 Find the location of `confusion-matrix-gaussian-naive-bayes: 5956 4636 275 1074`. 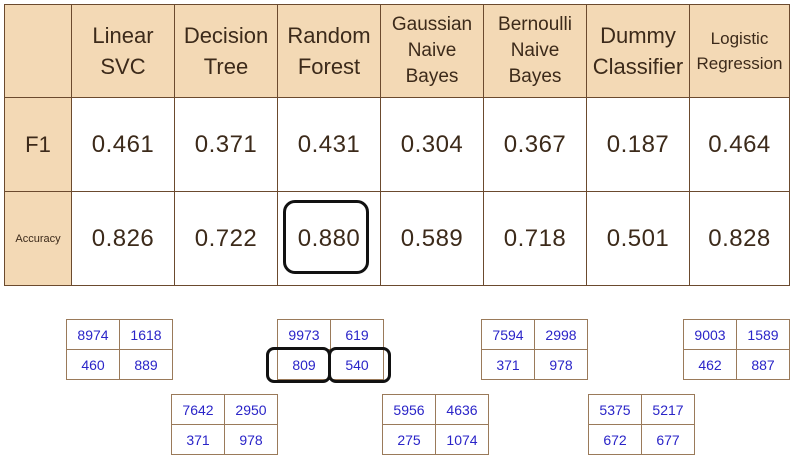

confusion-matrix-gaussian-naive-bayes: 5956 4636 275 1074 is located at coordinates (435, 424).